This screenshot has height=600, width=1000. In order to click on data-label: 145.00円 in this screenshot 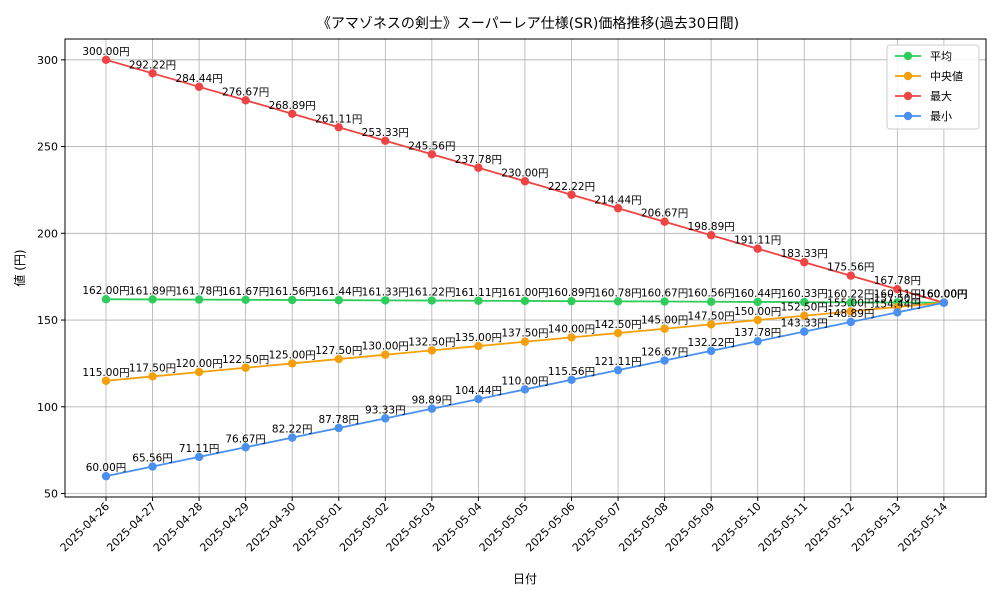, I will do `click(664, 321)`.